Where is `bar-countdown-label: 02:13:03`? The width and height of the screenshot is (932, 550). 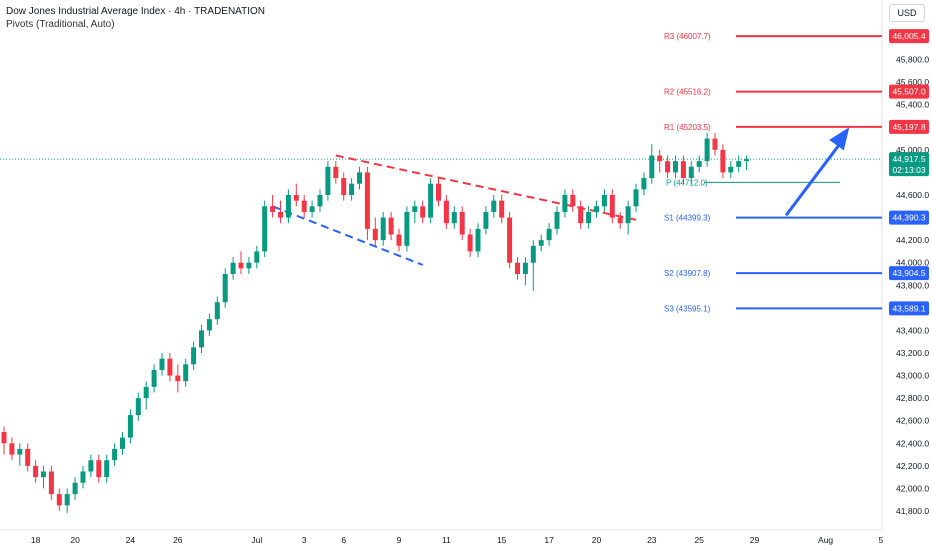
bar-countdown-label: 02:13:03 is located at coordinates (908, 170).